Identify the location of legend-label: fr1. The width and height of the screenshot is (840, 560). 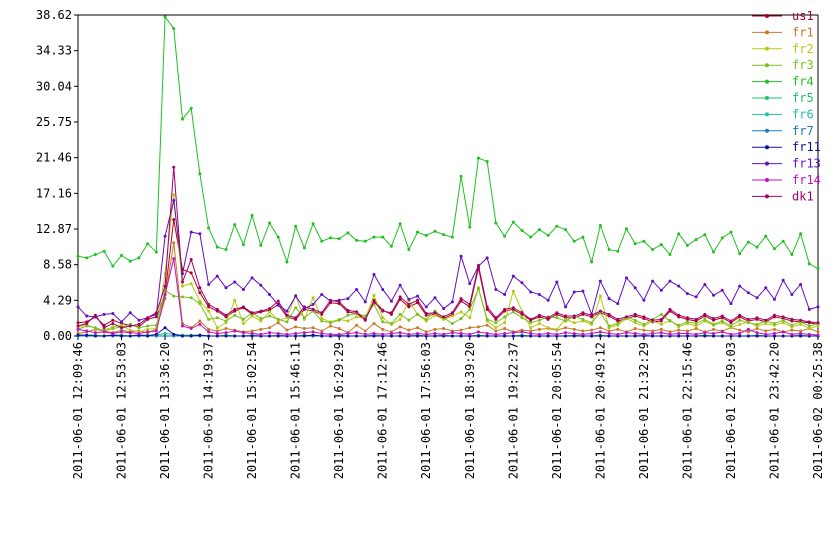
(803, 32).